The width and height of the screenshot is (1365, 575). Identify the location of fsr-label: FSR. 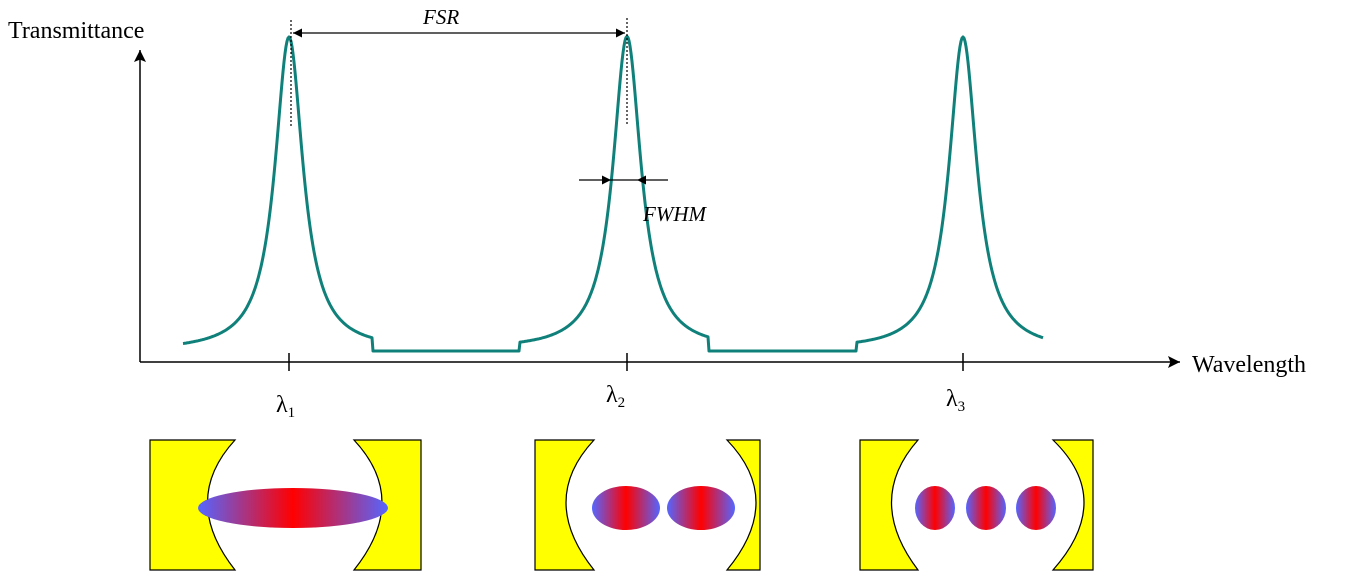
(440, 17).